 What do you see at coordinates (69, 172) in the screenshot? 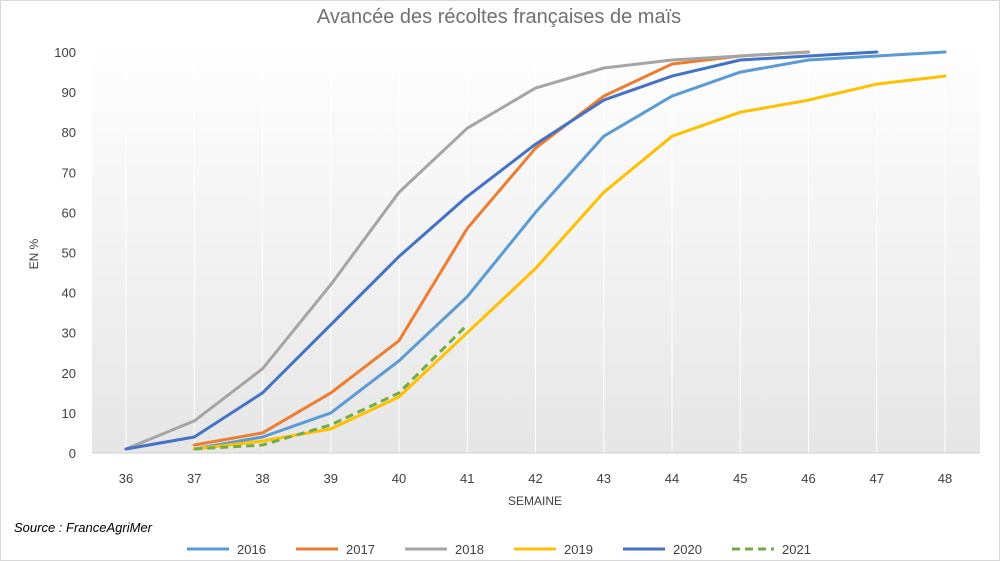
I see `y-tick-label: 70` at bounding box center [69, 172].